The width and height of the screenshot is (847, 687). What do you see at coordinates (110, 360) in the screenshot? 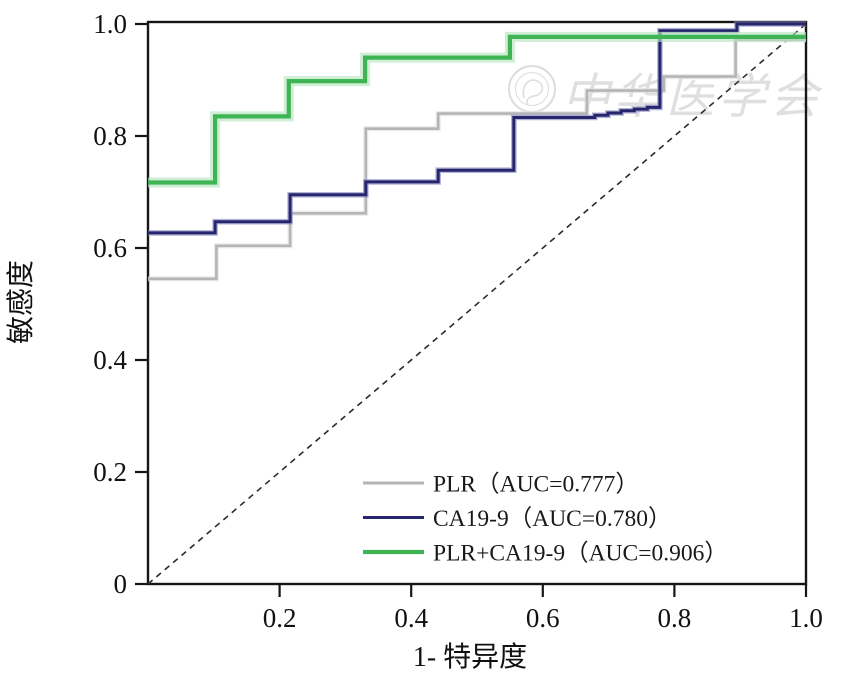
I see `y-axis-tick-label: 0.4` at bounding box center [110, 360].